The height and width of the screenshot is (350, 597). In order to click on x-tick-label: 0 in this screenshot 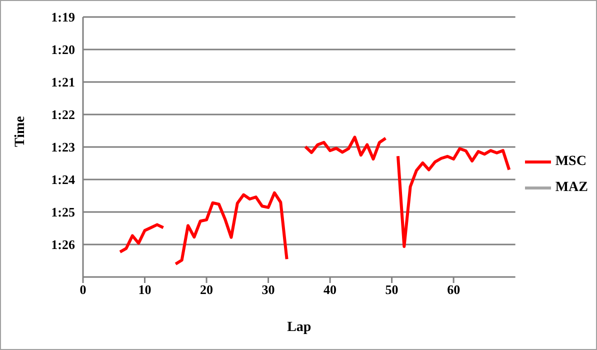, I will do `click(83, 290)`.